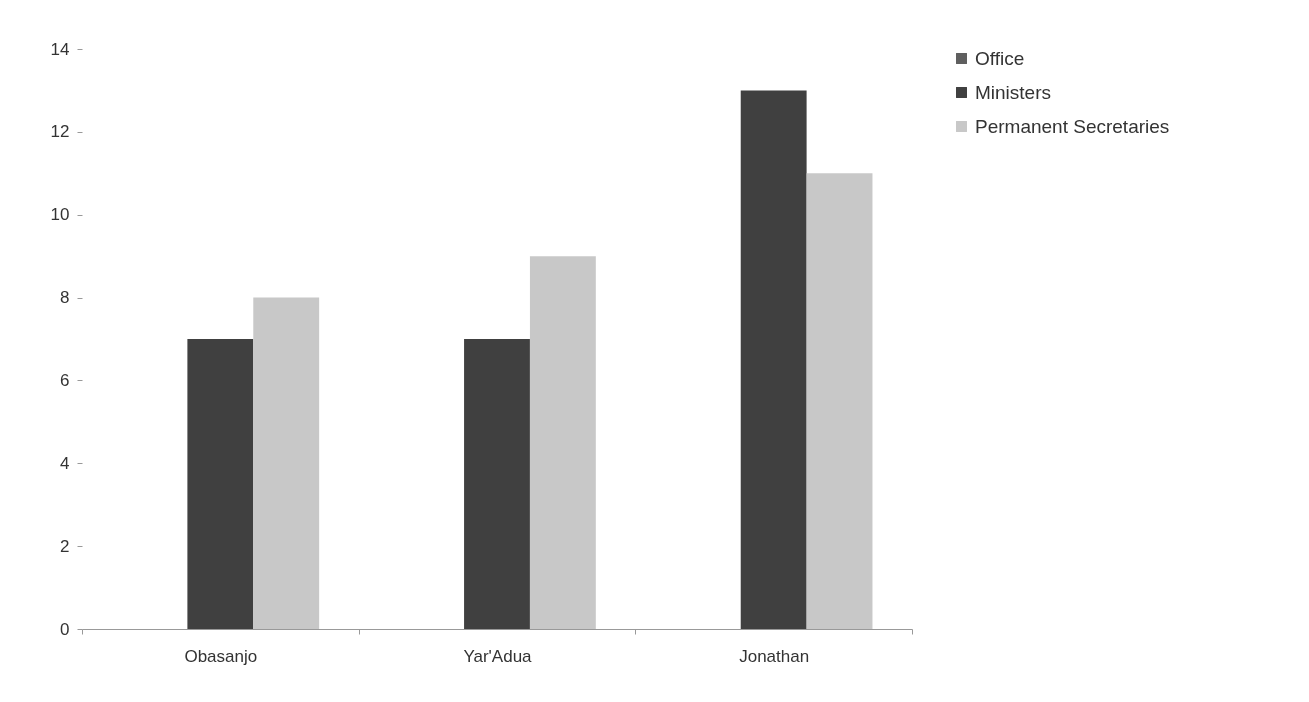 Image resolution: width=1309 pixels, height=702 pixels. I want to click on x-tick-label: Jonathan, so click(774, 656).